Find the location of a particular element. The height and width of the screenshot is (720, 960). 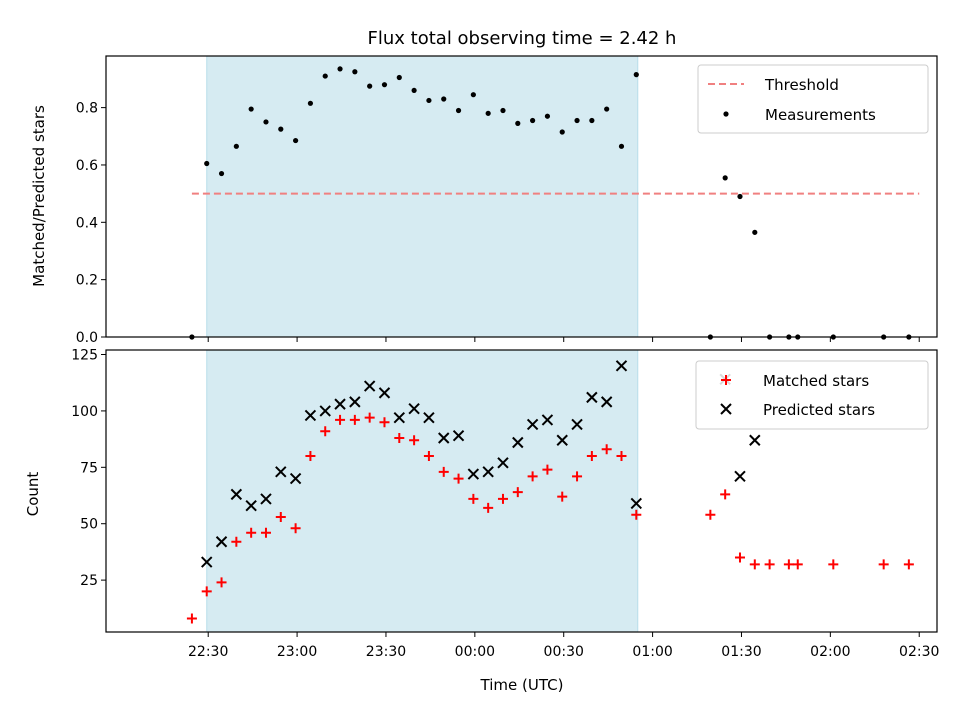

legend-threshold-label: Threshold is located at coordinates (801, 85).